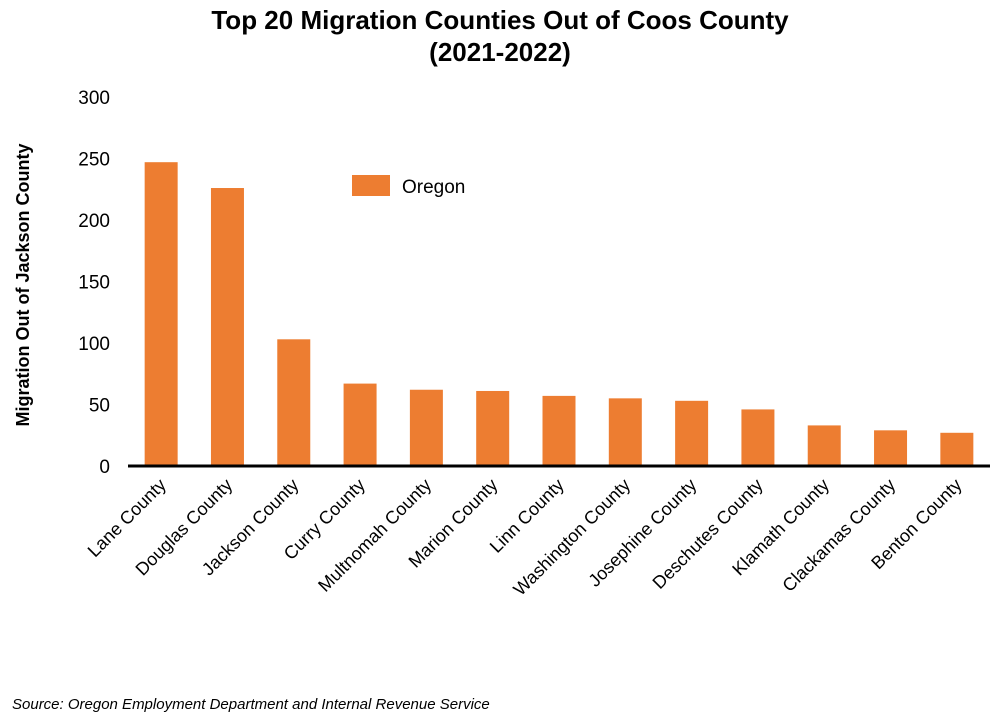  Describe the element at coordinates (571, 537) in the screenshot. I see `x-tick-label: Washington County` at that location.